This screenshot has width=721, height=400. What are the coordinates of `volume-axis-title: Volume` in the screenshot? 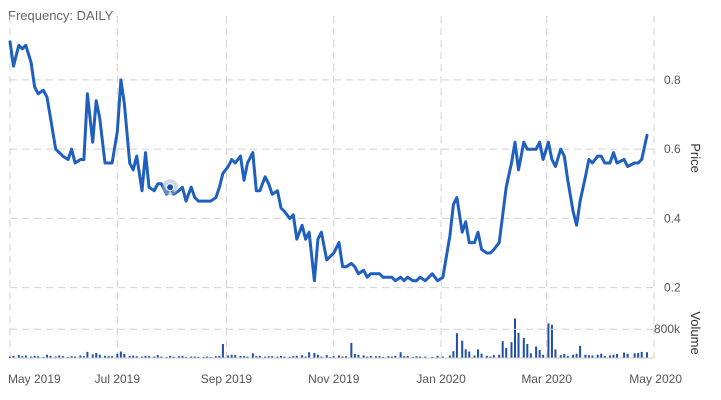 It's located at (695, 332).